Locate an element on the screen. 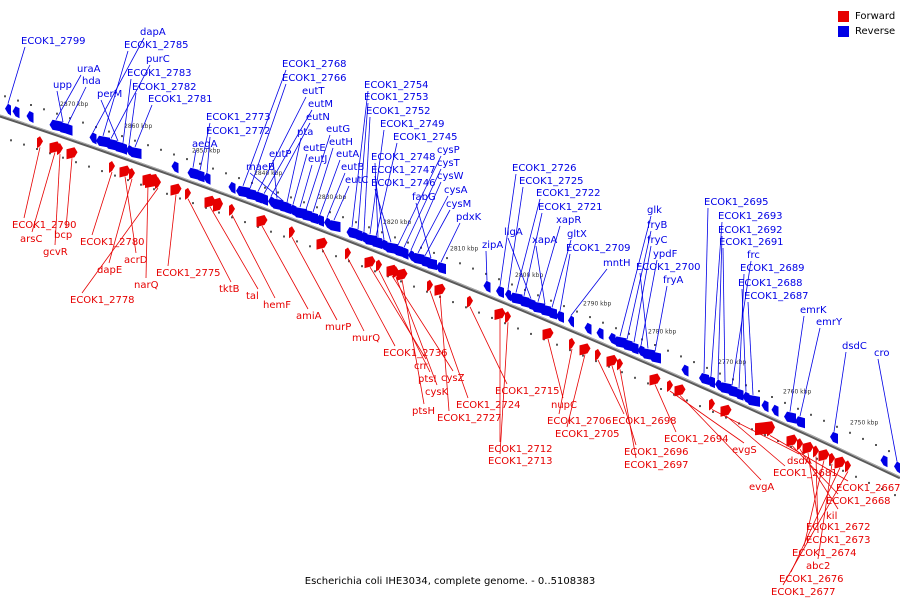 The width and height of the screenshot is (900, 600). forward-gene-arrow is located at coordinates (218, 204).